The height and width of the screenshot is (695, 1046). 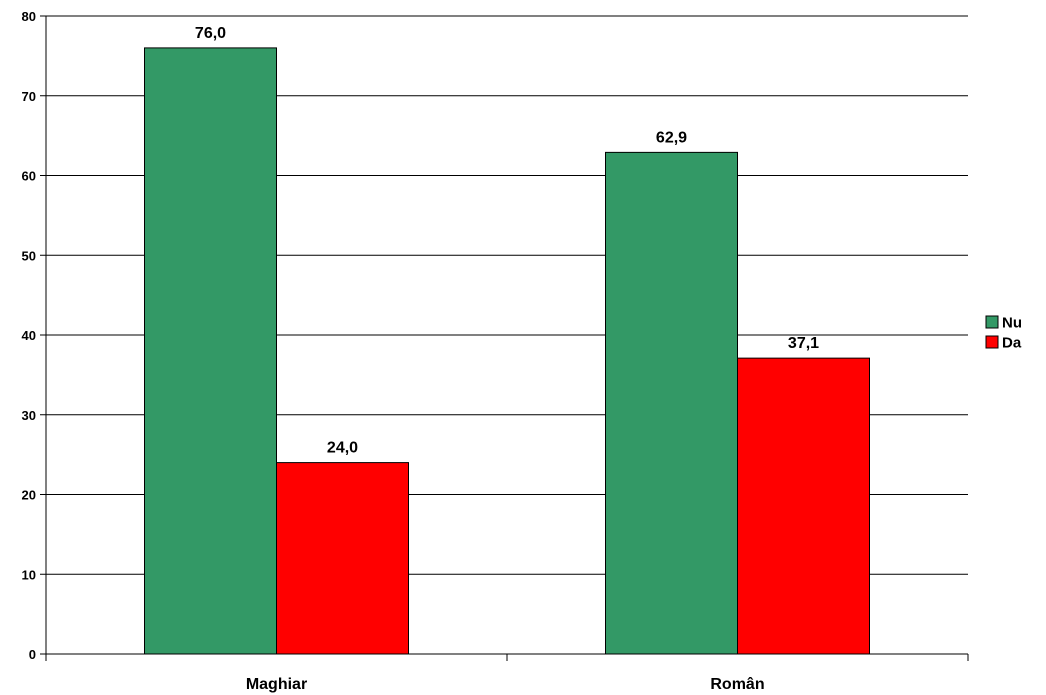 I want to click on data-label-da-rom-n: 37,1, so click(x=803, y=343).